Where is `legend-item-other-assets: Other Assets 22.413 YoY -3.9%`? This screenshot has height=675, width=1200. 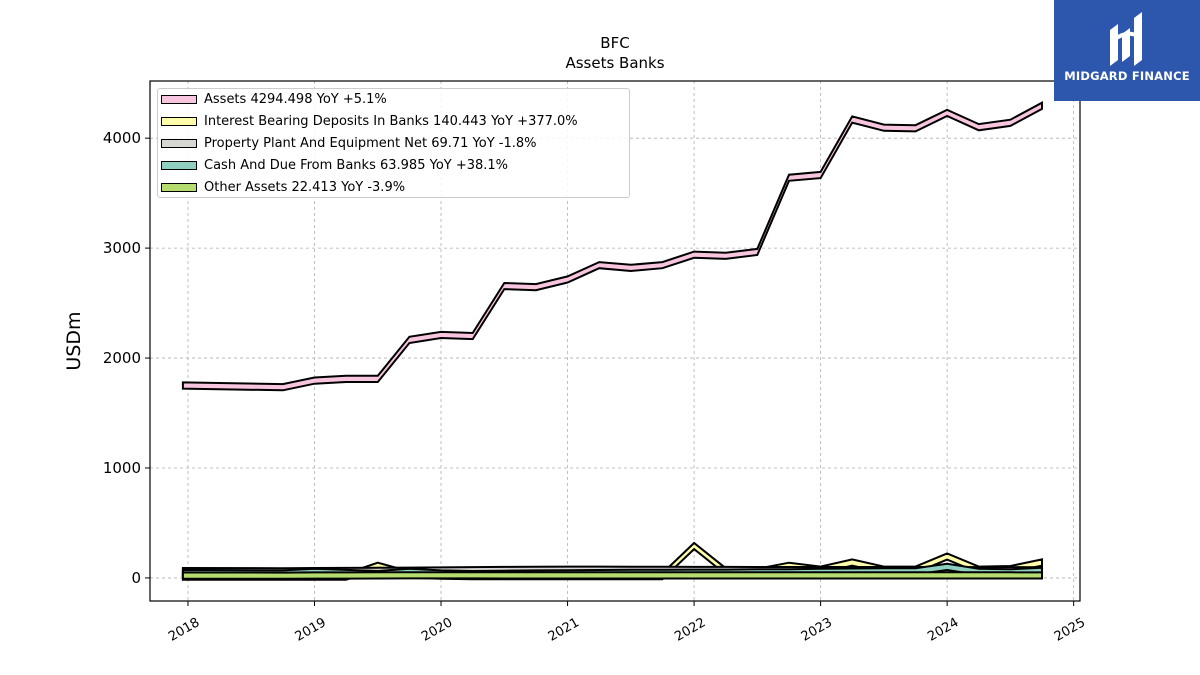
legend-item-other-assets: Other Assets 22.413 YoY -3.9% is located at coordinates (393, 188).